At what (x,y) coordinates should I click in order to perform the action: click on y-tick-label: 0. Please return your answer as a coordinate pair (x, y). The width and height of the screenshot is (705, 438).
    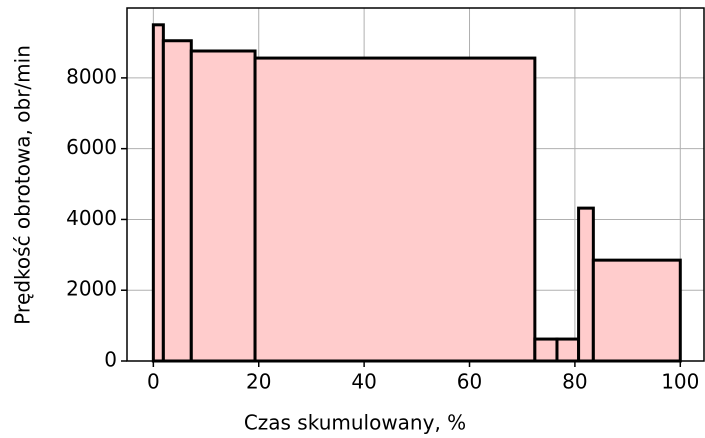
    Looking at the image, I should click on (110, 360).